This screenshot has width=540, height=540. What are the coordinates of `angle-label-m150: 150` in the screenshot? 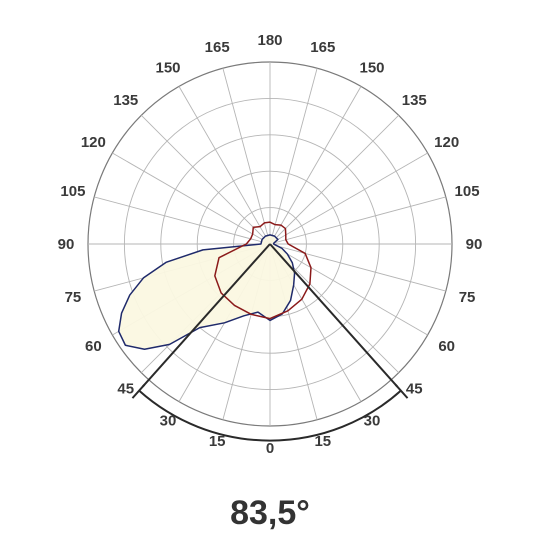 It's located at (371, 67).